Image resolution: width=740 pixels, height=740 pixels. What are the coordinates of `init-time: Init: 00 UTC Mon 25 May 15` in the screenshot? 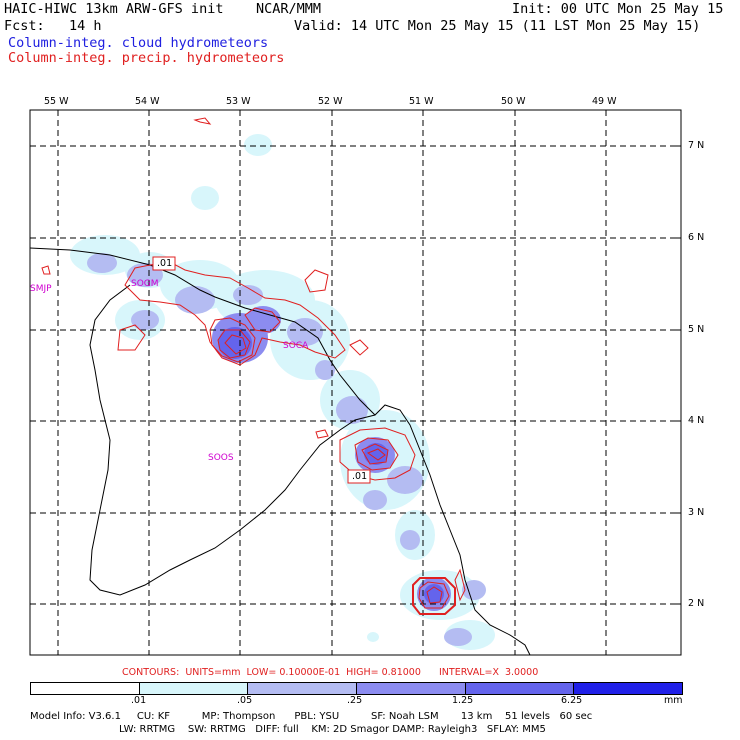 It's located at (618, 9).